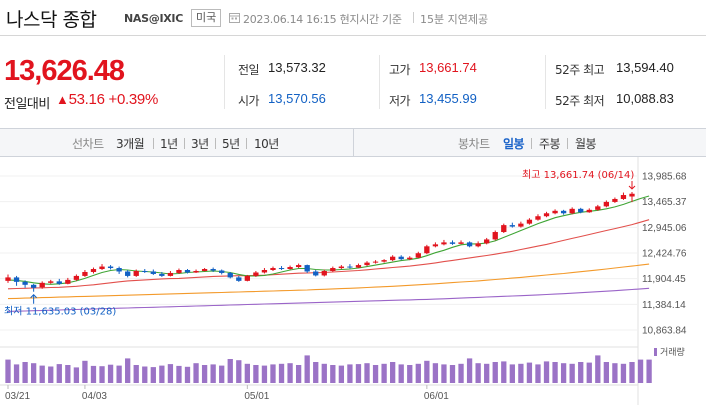 The height and width of the screenshot is (405, 706). Describe the element at coordinates (200, 144) in the screenshot. I see `tab-3-years: 3년` at that location.